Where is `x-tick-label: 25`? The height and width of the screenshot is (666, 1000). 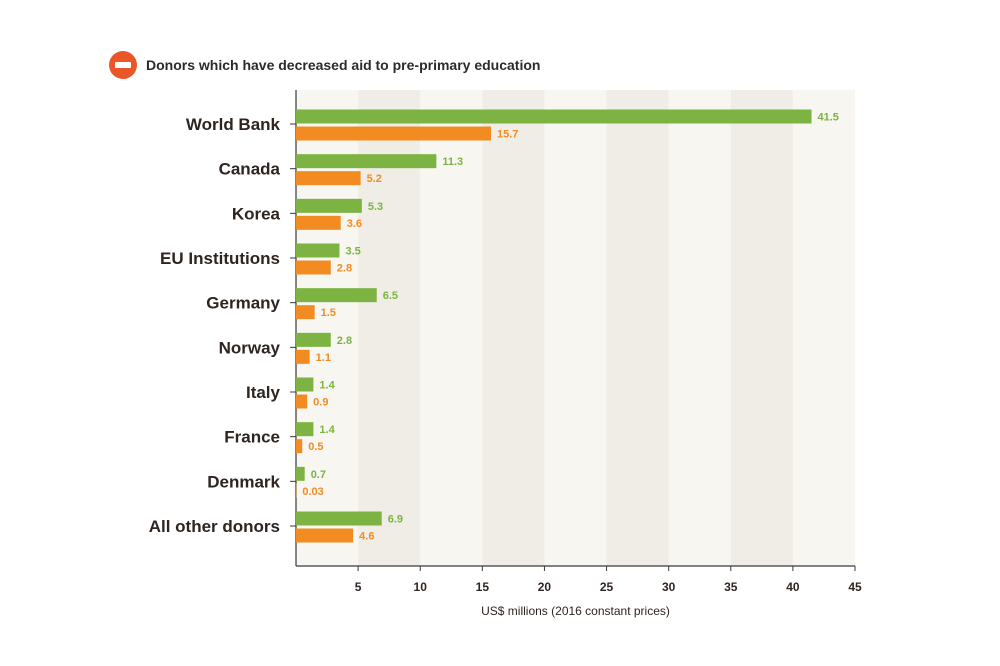
x-tick-label: 25 is located at coordinates (607, 587).